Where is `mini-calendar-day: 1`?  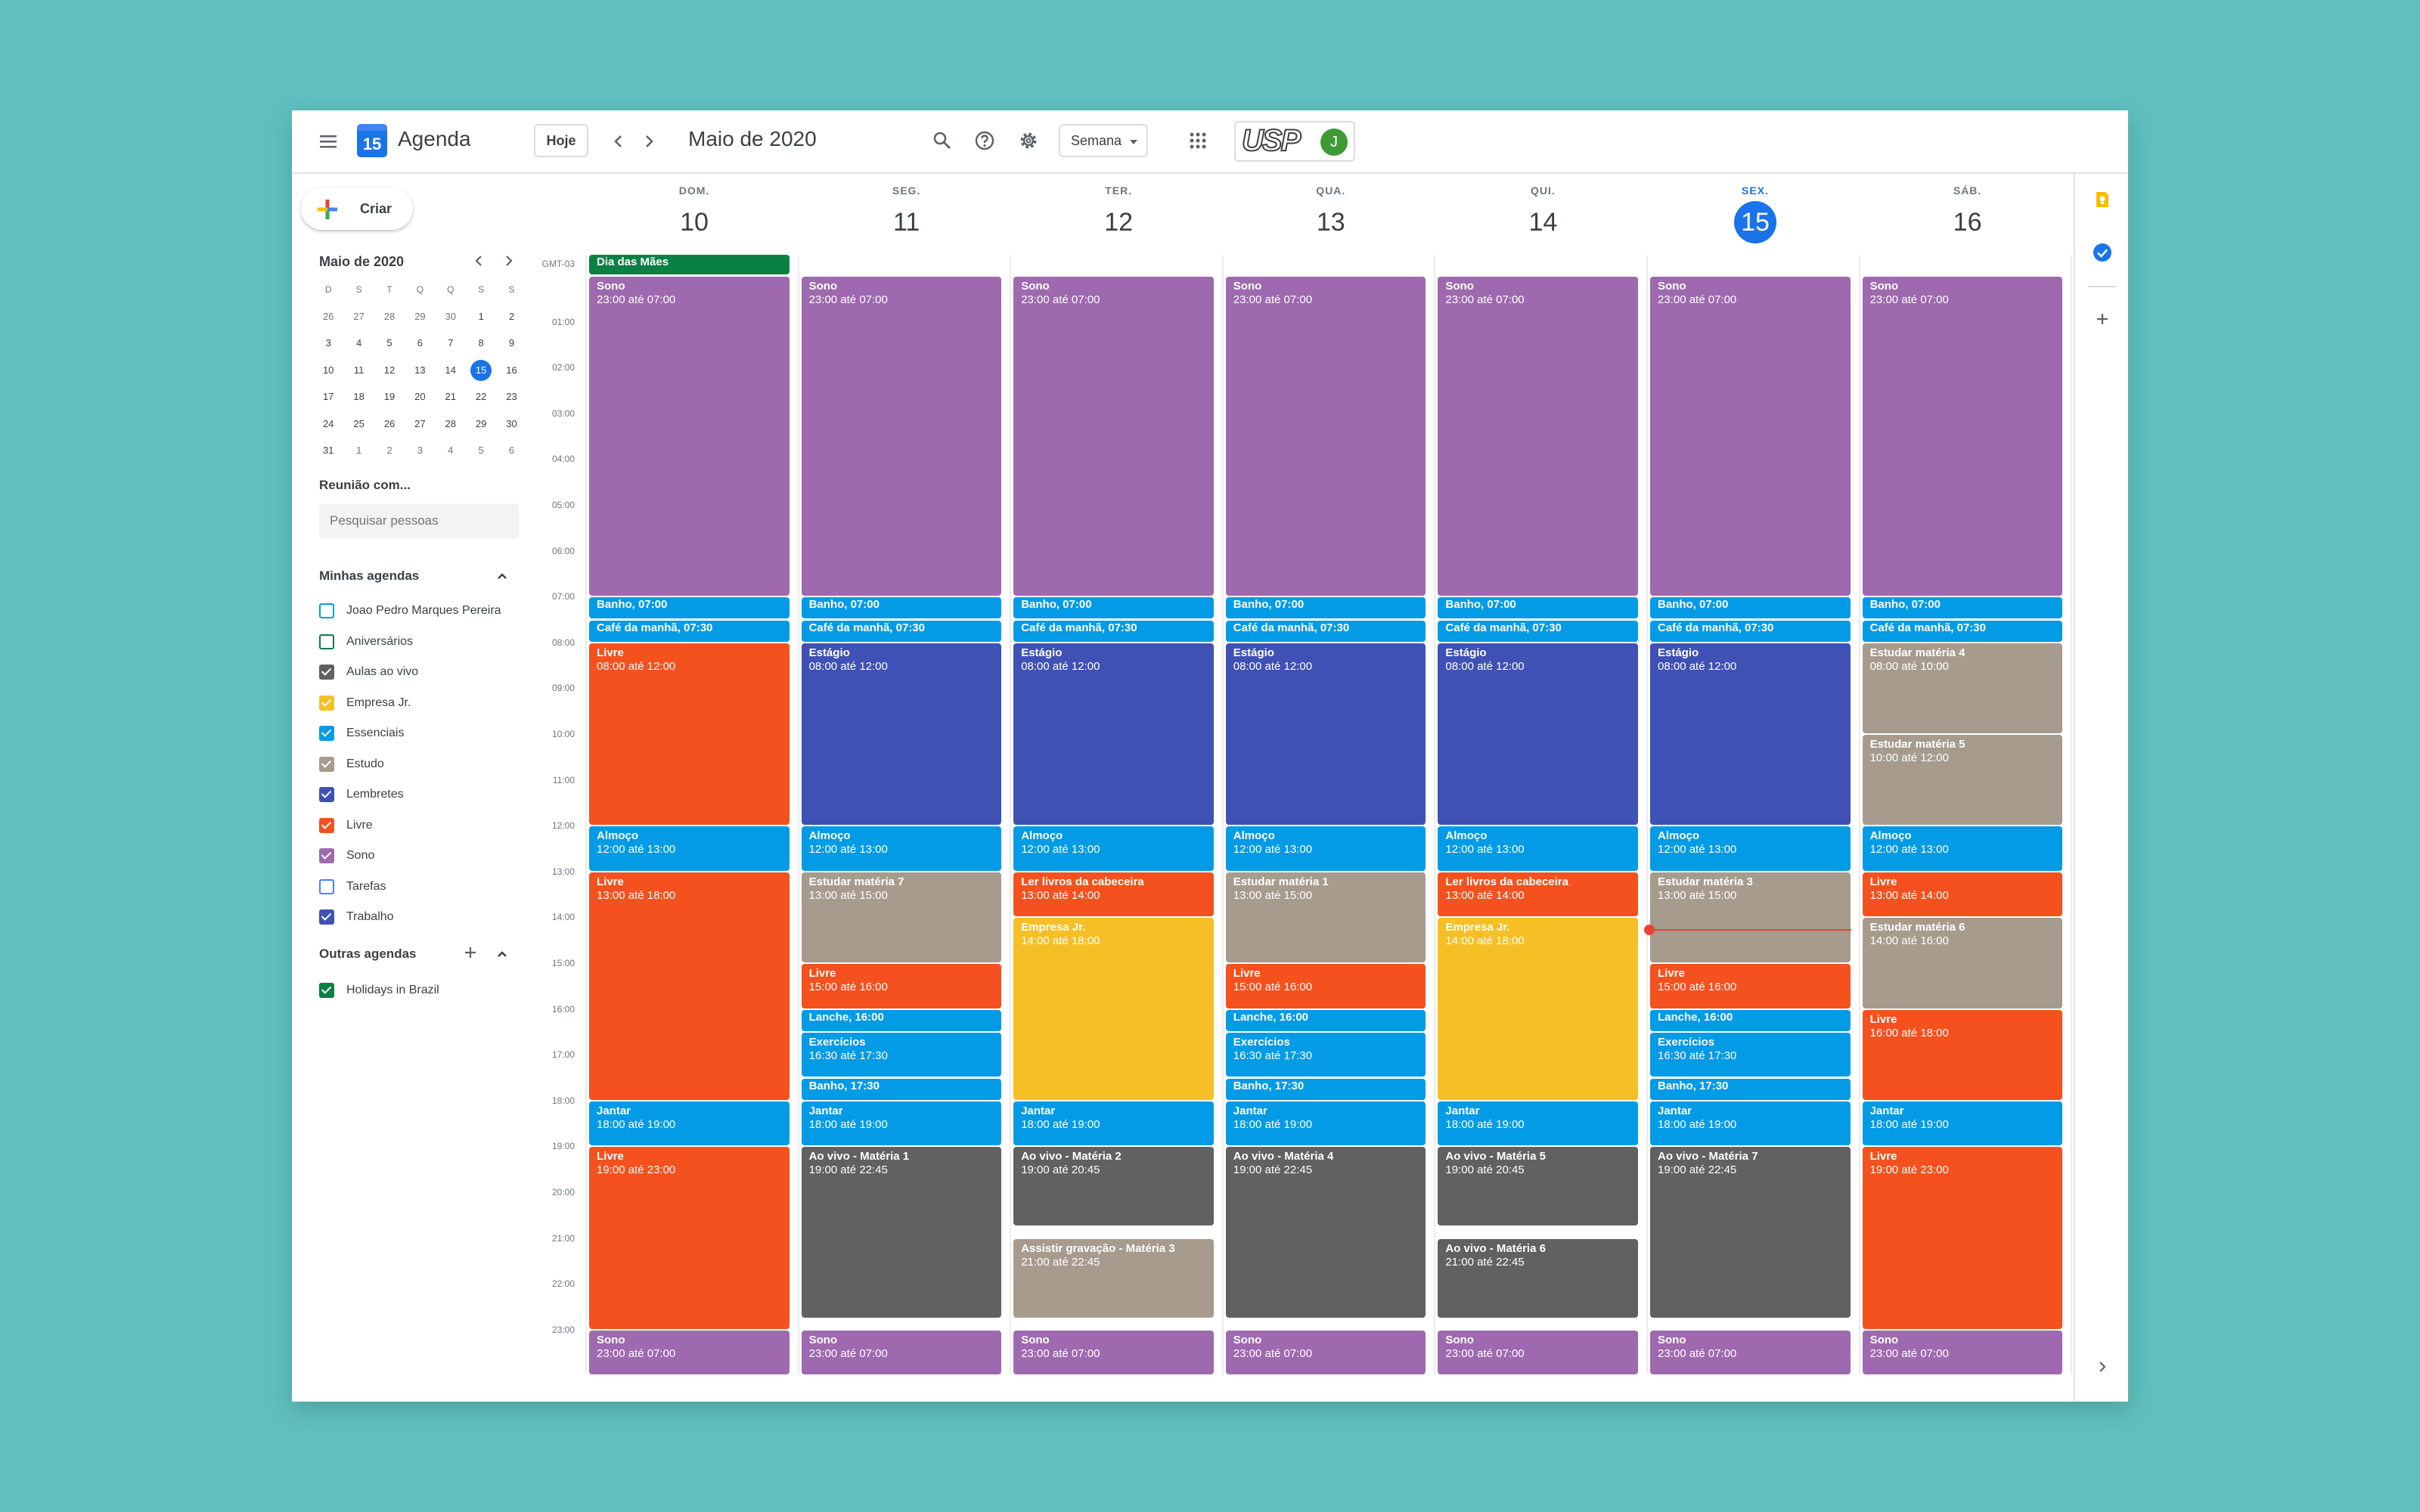
mini-calendar-day: 1 is located at coordinates (358, 450).